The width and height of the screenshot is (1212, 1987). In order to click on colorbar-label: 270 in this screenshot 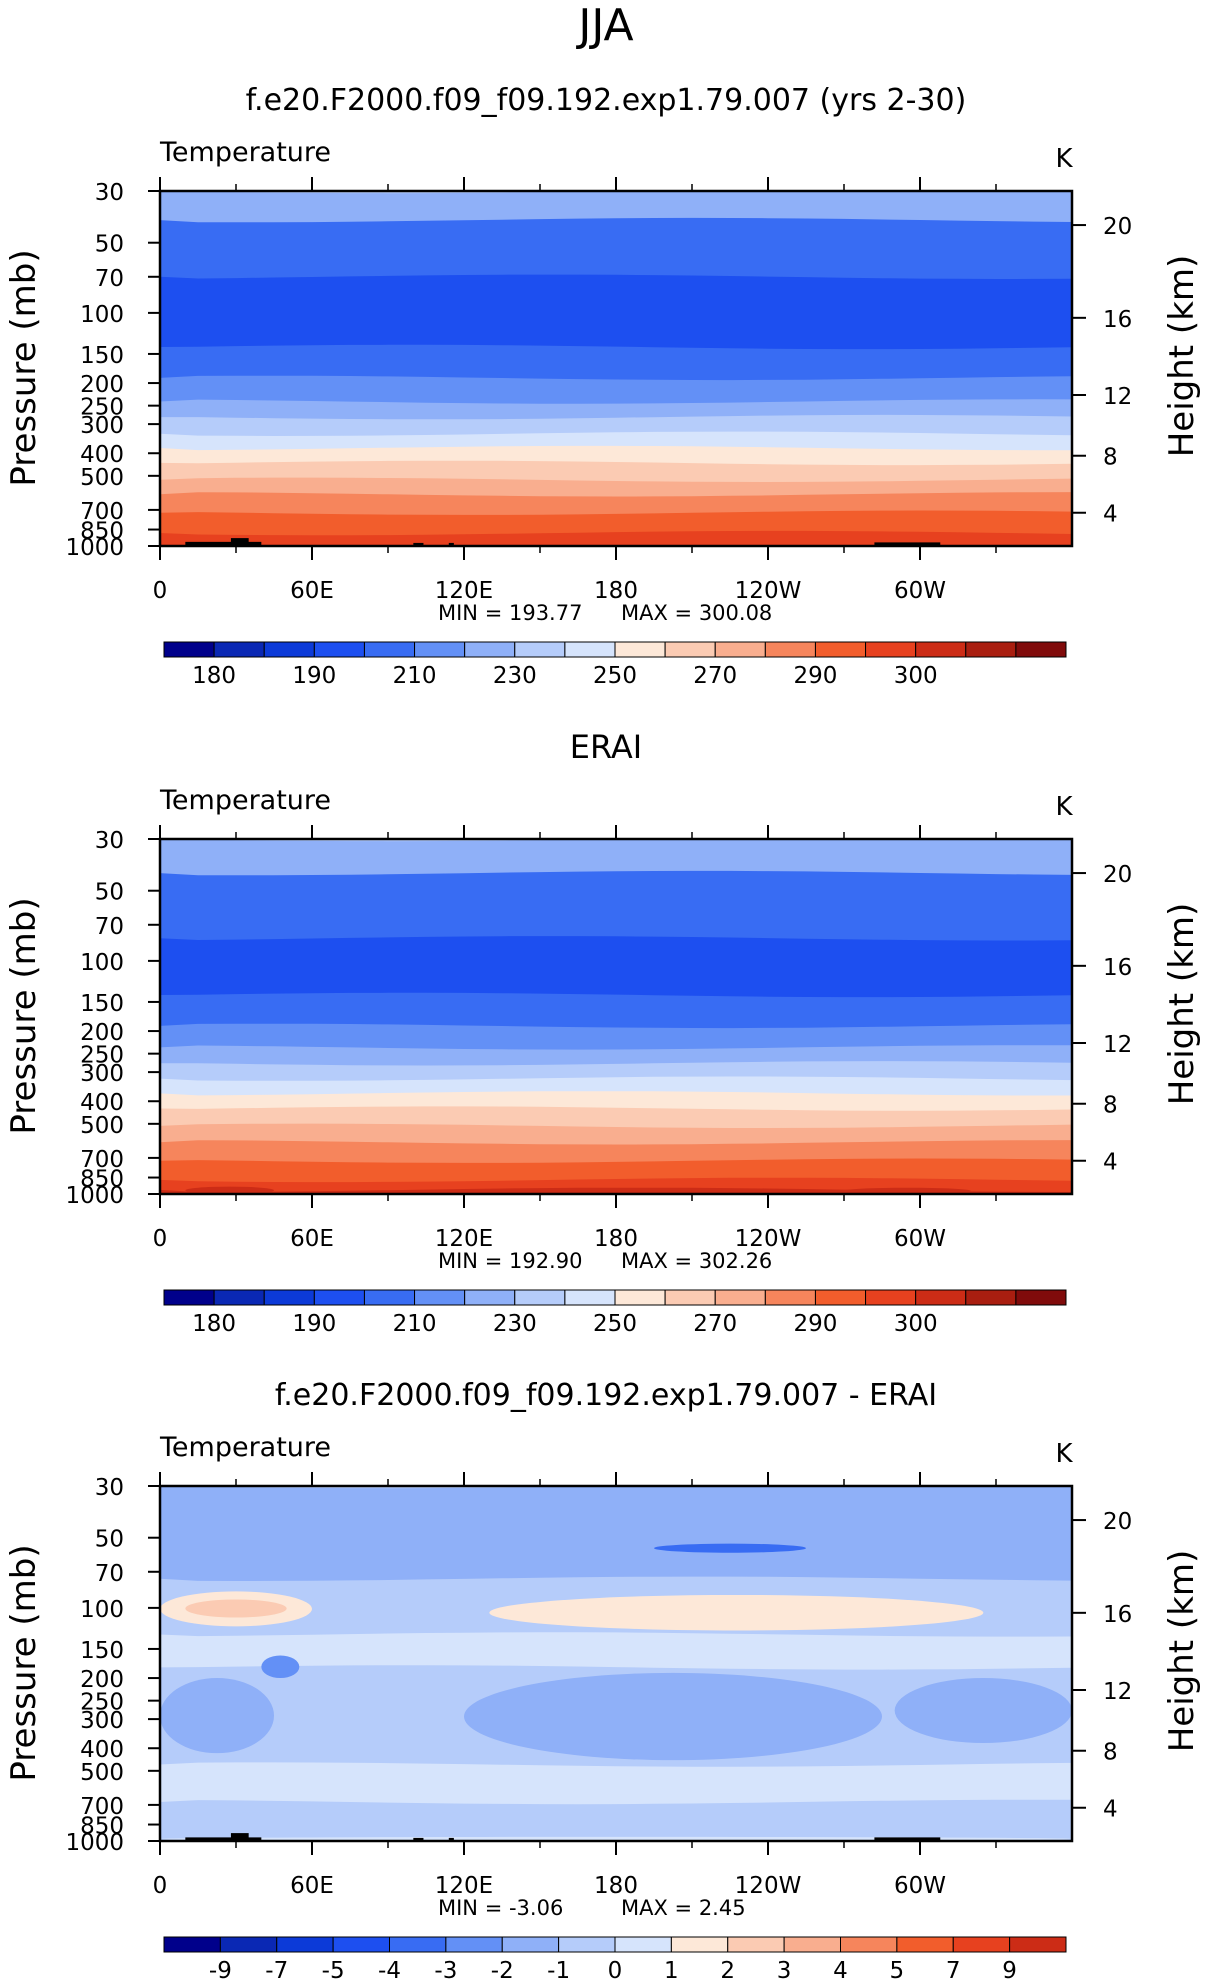, I will do `click(715, 676)`.